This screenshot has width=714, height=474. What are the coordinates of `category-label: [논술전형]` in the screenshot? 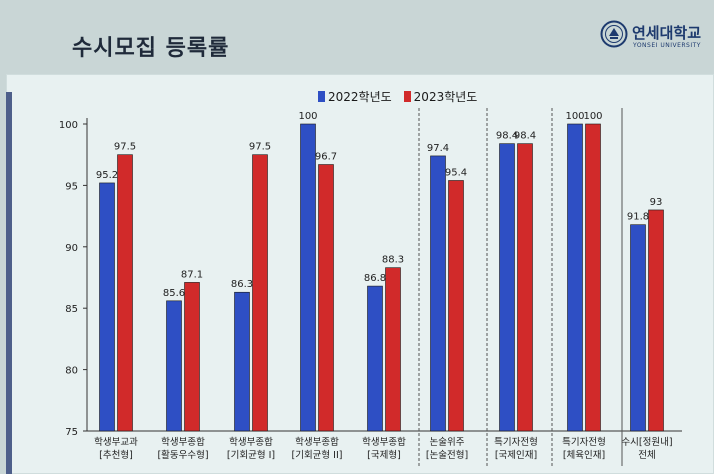 It's located at (447, 455).